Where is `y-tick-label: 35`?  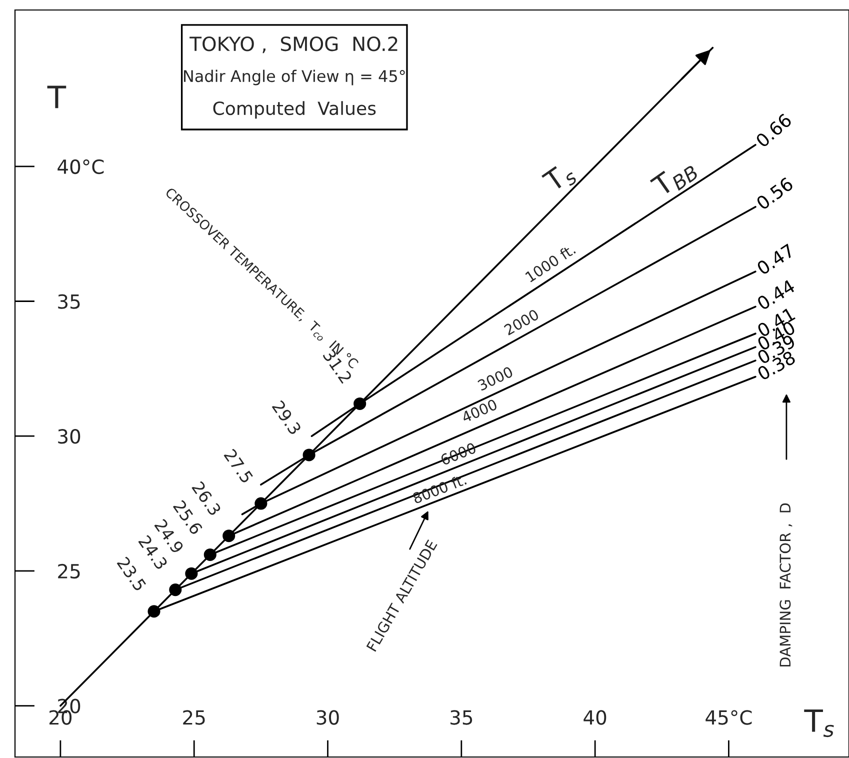 y-tick-label: 35 is located at coordinates (69, 301).